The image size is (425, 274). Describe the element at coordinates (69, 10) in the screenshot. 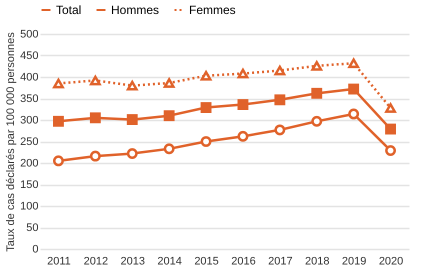

I see `legend-label: Total` at that location.